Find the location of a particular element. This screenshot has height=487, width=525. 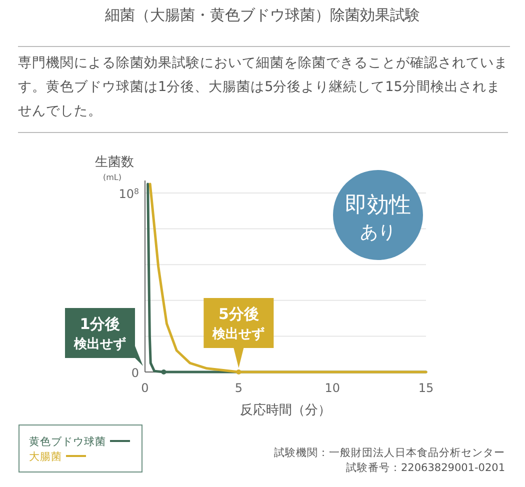

x-tick-label: 15 is located at coordinates (426, 388).